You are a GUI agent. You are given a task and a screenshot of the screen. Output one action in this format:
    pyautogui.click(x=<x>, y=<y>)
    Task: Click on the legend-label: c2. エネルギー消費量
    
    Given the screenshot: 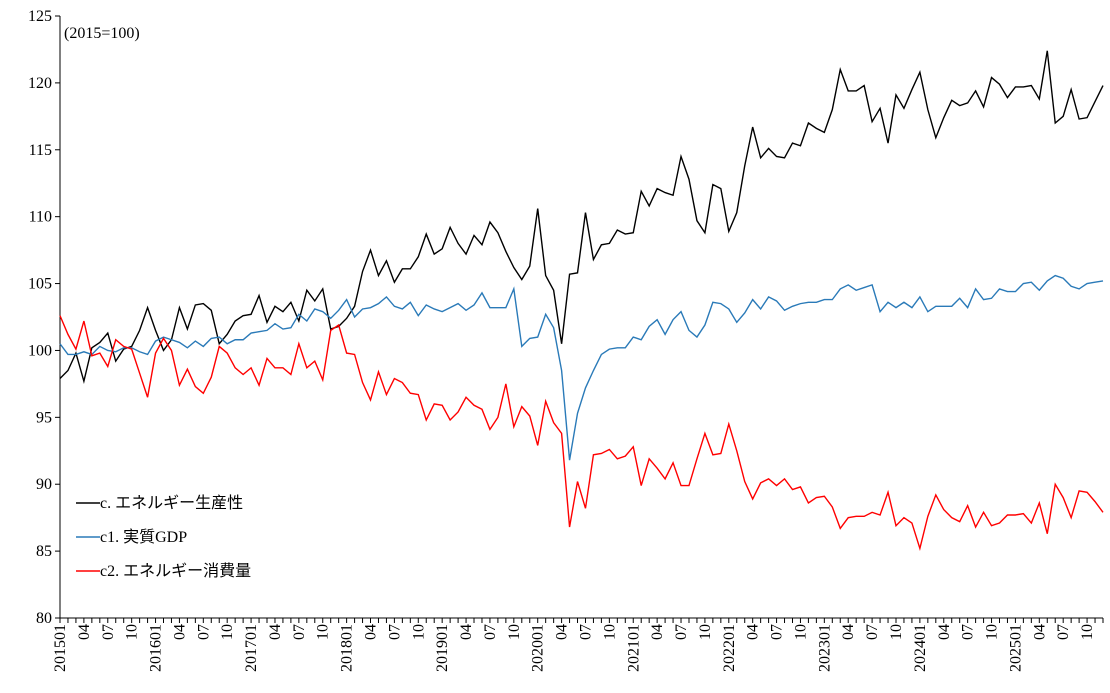 What is the action you would take?
    pyautogui.click(x=175, y=571)
    